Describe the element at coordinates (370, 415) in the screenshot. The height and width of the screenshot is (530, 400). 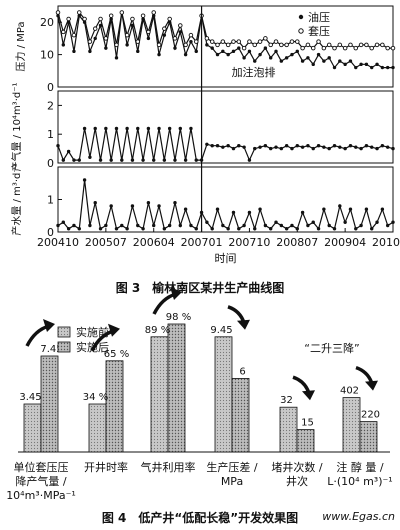
I see `data-label: 220` at that location.